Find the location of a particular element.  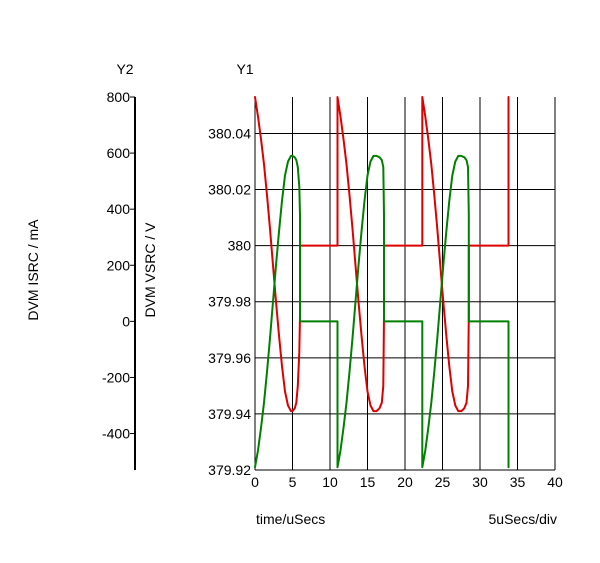

x-scale-label: 5uSecs/div is located at coordinates (523, 519).